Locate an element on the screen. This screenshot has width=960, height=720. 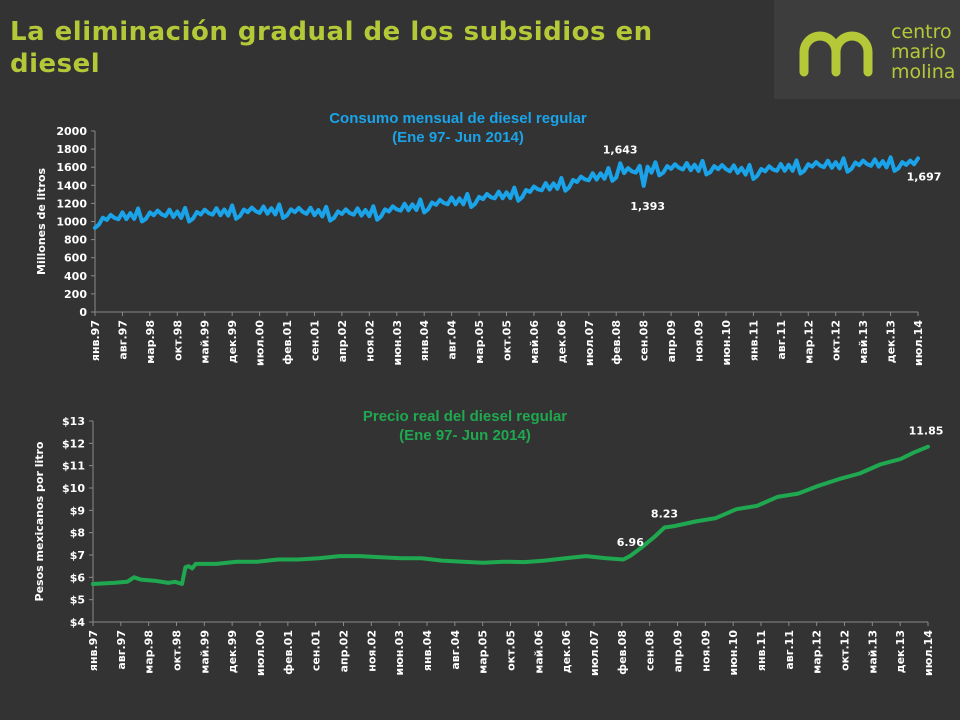
y-tick-label: 1400 is located at coordinates (71, 185).